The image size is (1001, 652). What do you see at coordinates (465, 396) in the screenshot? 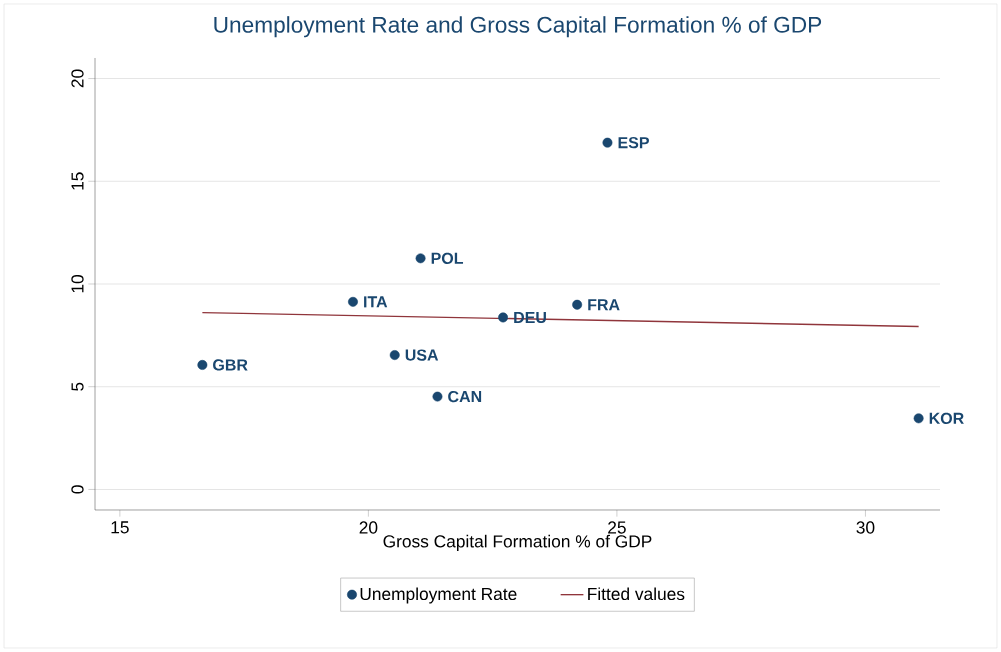
I see `annotation: CAN` at bounding box center [465, 396].